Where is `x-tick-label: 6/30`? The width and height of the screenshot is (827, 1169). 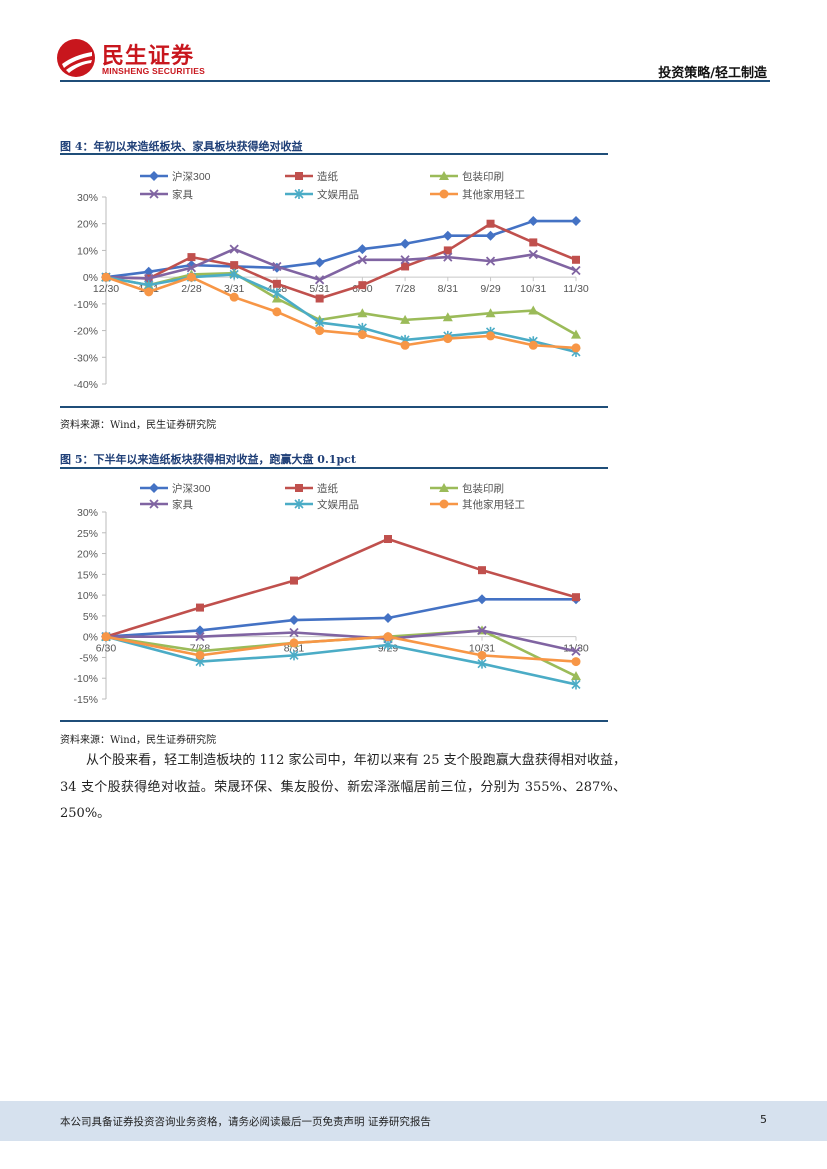 x-tick-label: 6/30 is located at coordinates (106, 649).